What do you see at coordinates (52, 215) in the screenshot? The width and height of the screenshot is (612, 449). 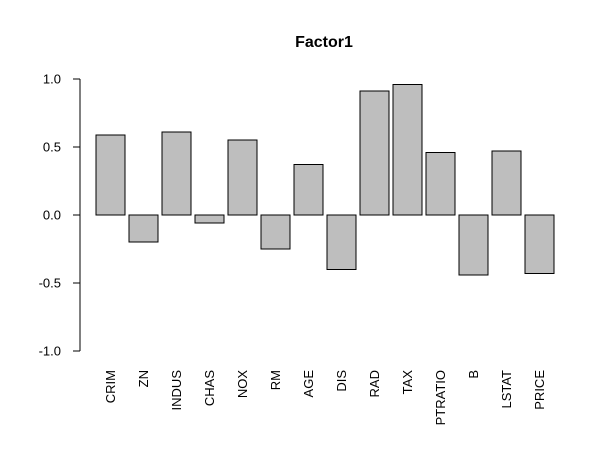 I see `y-tick-label: 0.0` at bounding box center [52, 215].